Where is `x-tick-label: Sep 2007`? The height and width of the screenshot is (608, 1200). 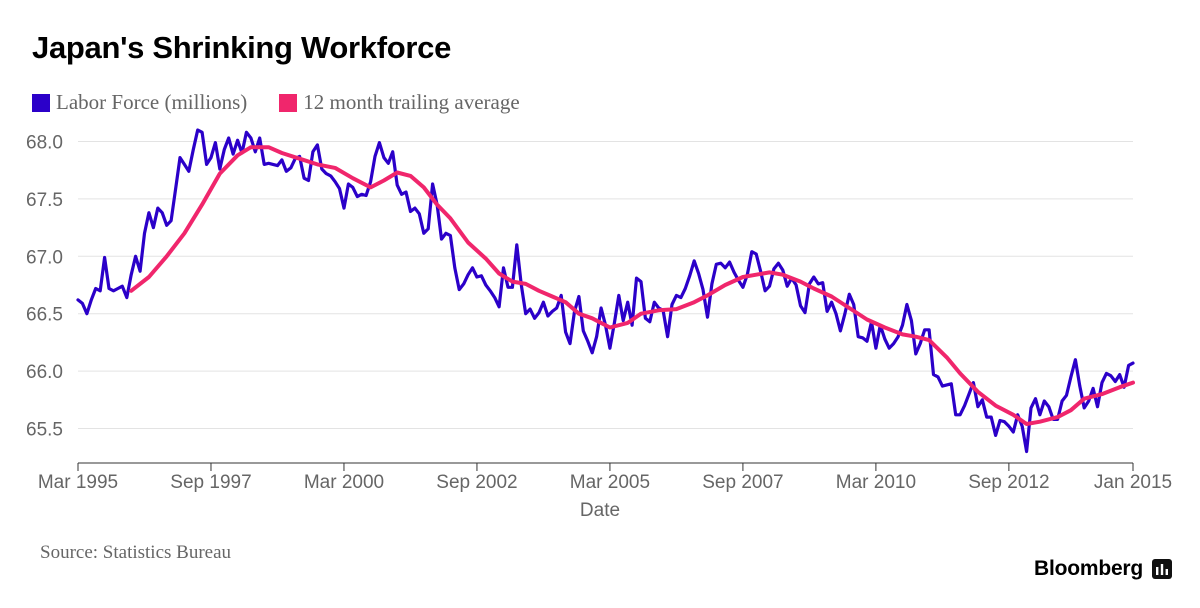
x-tick-label: Sep 2007 is located at coordinates (742, 482).